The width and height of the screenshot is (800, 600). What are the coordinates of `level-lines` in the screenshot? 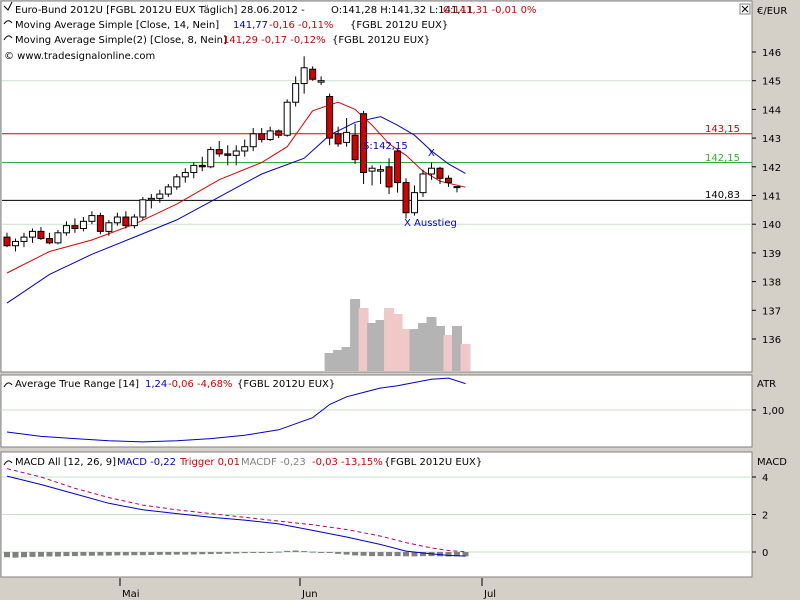 It's located at (377, 167).